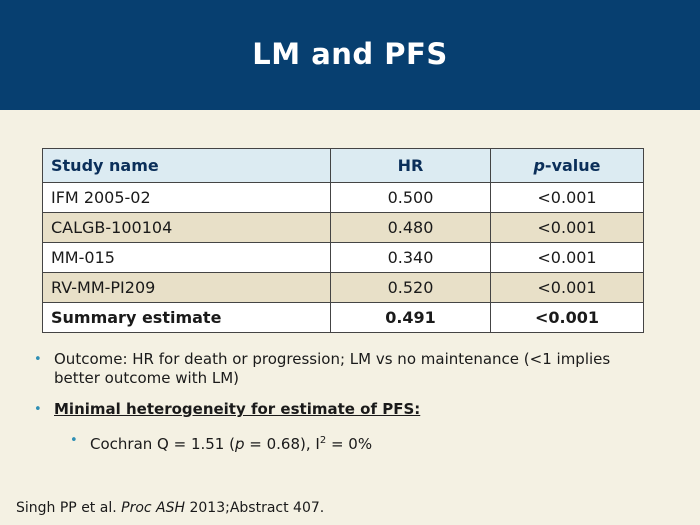 This screenshot has height=525, width=700. What do you see at coordinates (410, 317) in the screenshot?
I see `summary-hr: 0.491` at bounding box center [410, 317].